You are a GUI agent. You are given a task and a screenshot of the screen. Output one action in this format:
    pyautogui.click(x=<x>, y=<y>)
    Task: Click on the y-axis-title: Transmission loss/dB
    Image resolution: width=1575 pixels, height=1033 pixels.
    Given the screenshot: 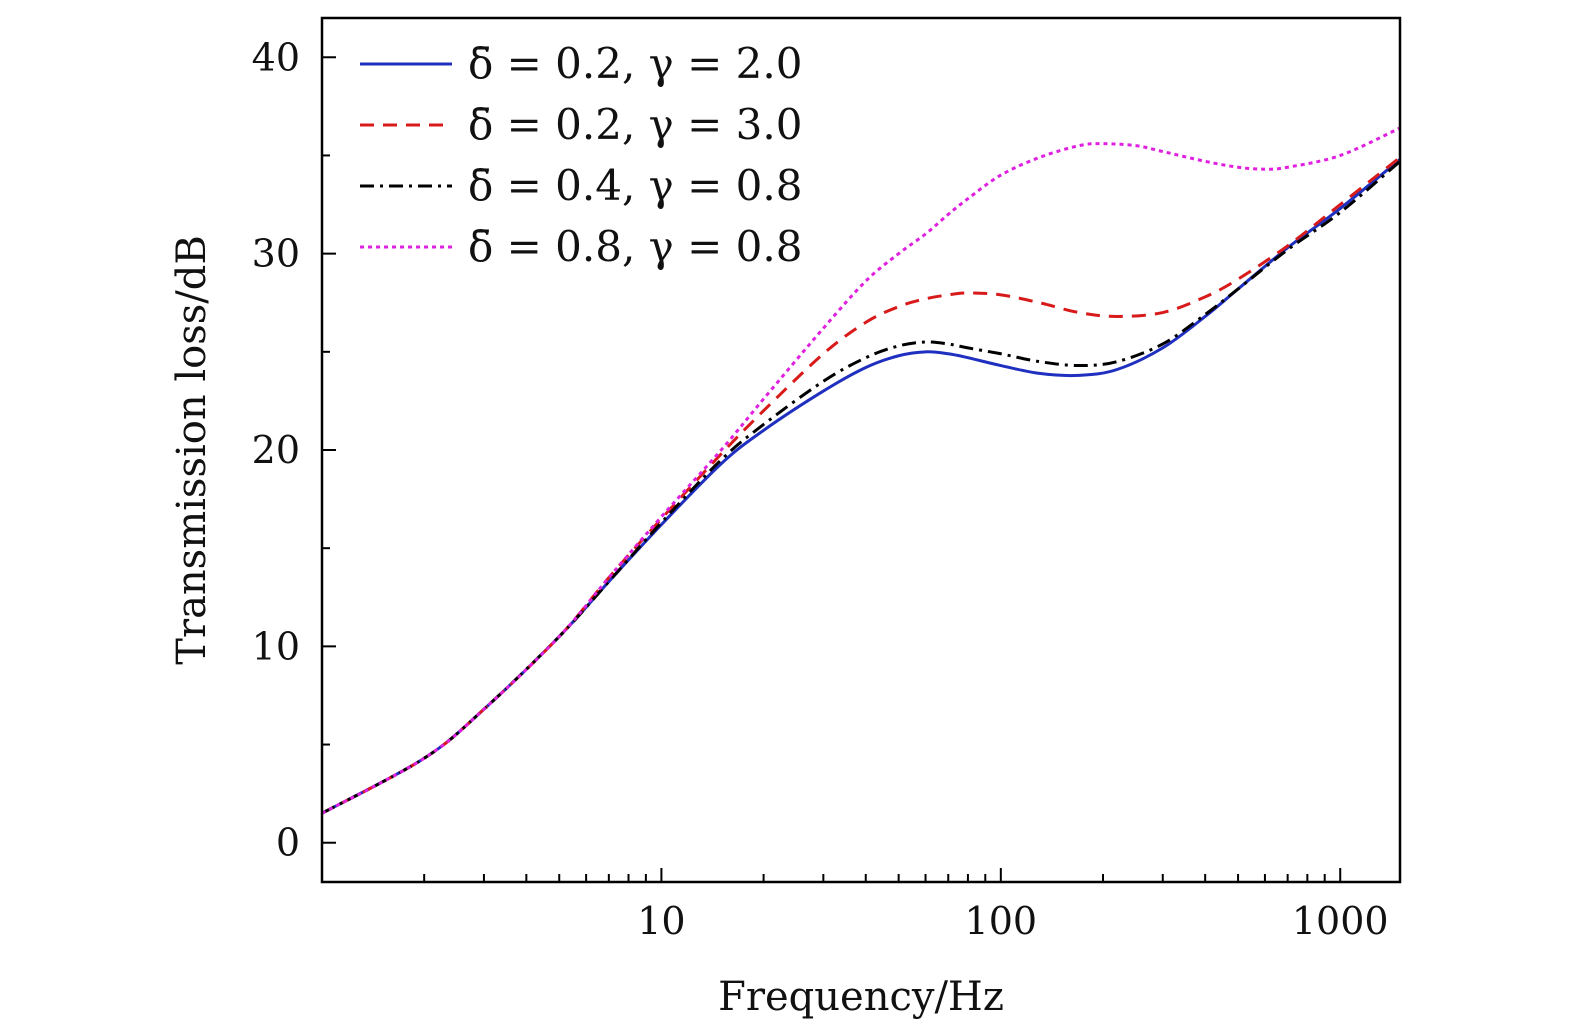 What is the action you would take?
    pyautogui.click(x=192, y=449)
    